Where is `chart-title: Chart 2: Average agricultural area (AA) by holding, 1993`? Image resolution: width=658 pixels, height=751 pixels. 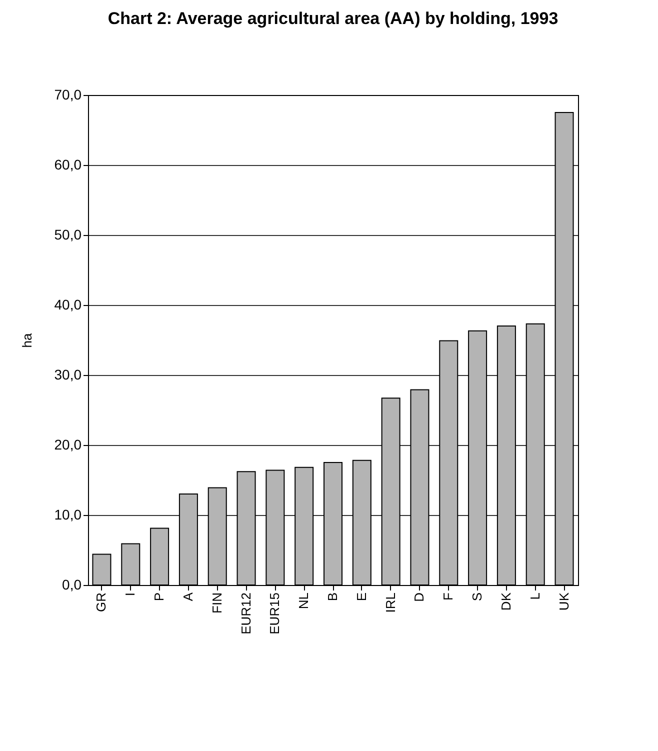 chart-title: Chart 2: Average agricultural area (AA) by holding, 1993 is located at coordinates (333, 18).